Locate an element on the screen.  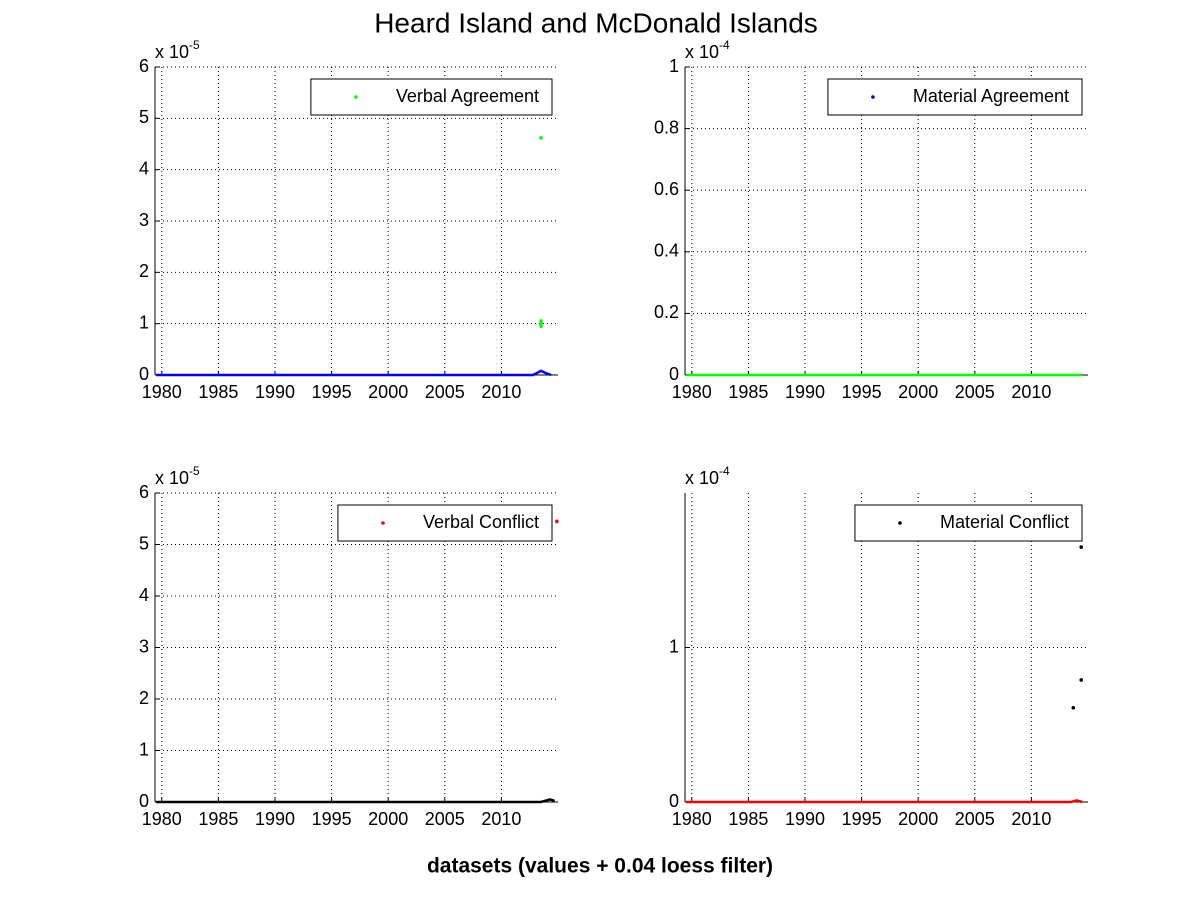
legend: Material Conflict is located at coordinates (968, 523).